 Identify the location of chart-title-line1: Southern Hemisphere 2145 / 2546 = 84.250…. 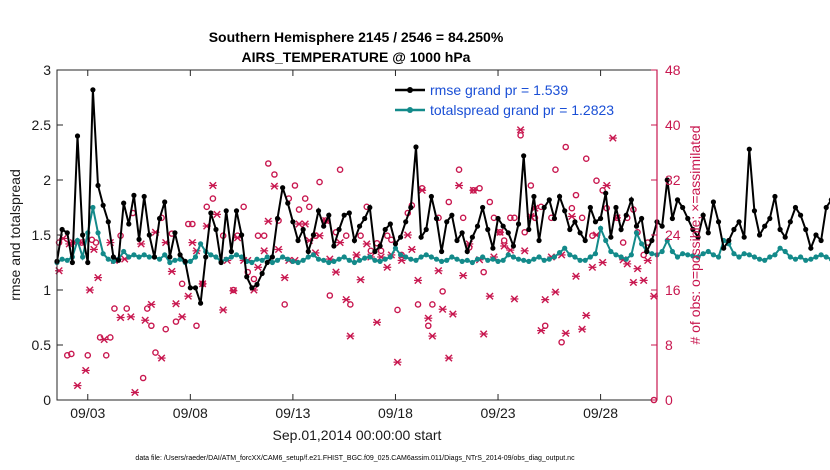
(356, 37).